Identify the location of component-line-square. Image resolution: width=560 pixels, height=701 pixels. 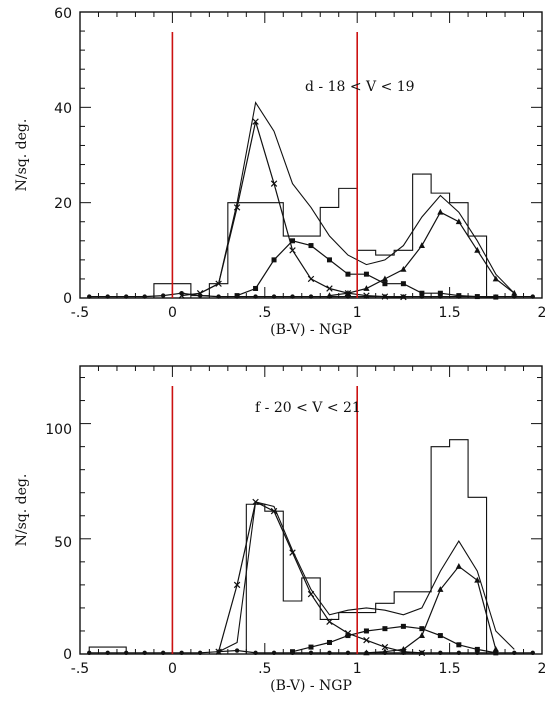
(394, 639).